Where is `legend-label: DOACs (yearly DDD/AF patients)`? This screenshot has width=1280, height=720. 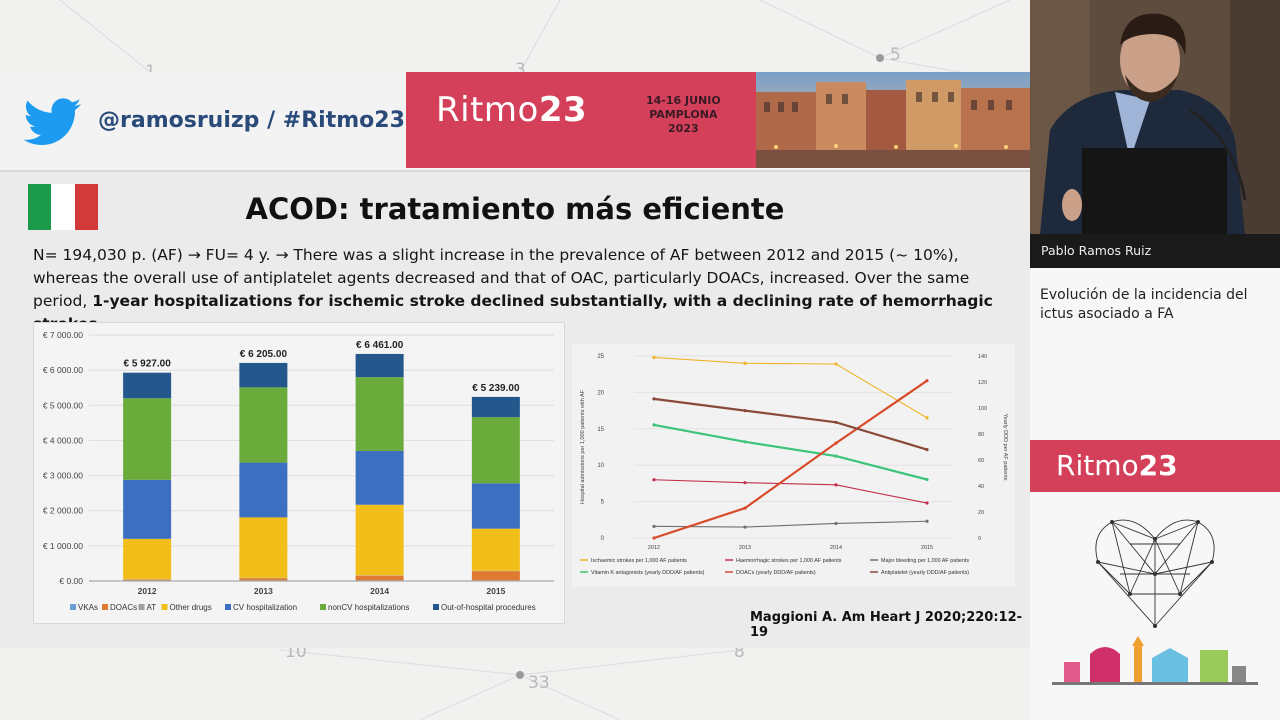 legend-label: DOACs (yearly DDD/AF patients) is located at coordinates (776, 573).